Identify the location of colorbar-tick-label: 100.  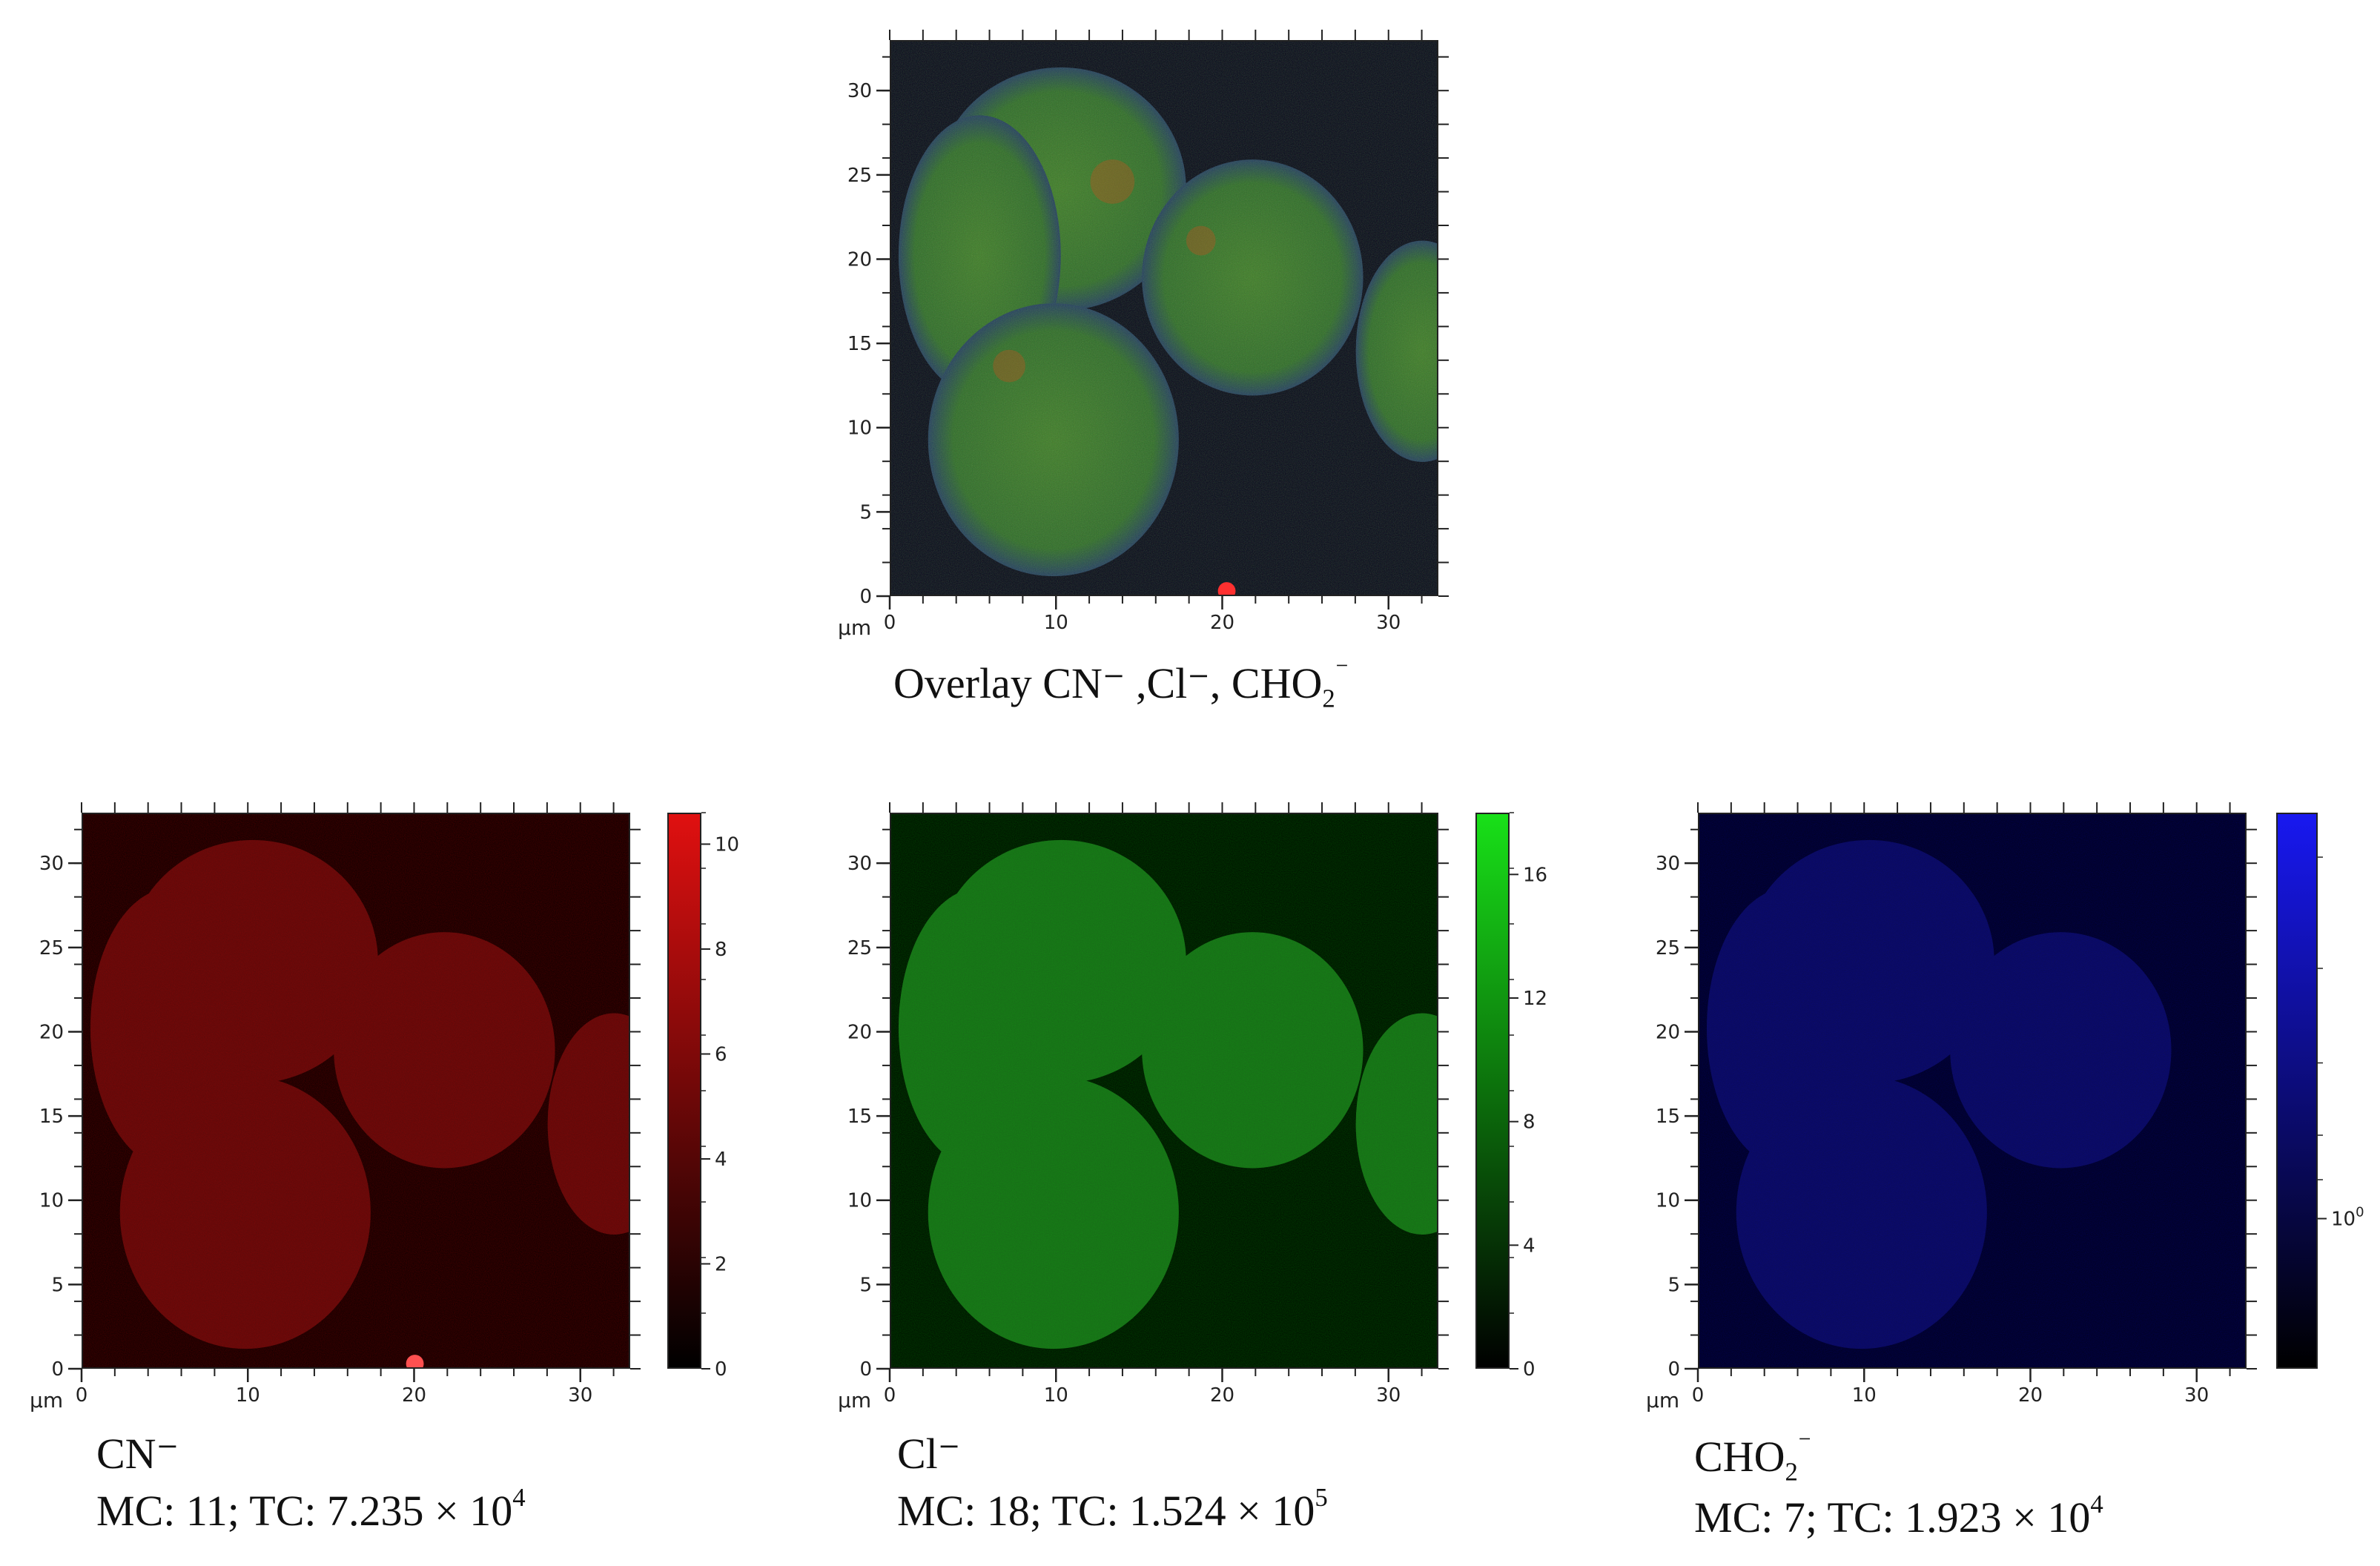
(2347, 1218).